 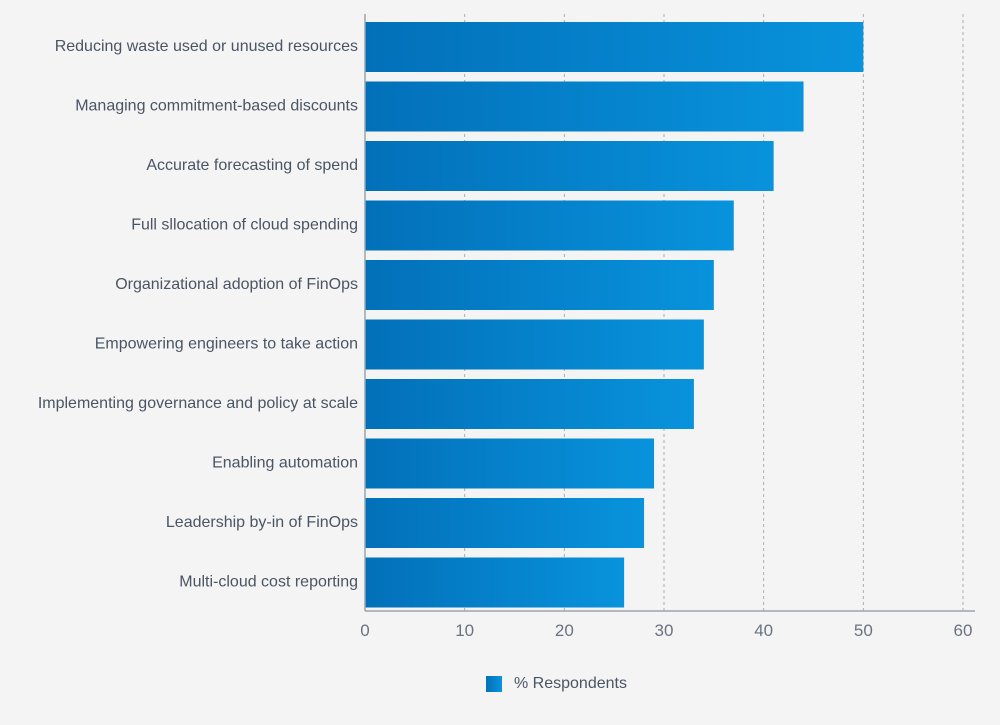 What do you see at coordinates (664, 630) in the screenshot?
I see `x-tick-label: 30` at bounding box center [664, 630].